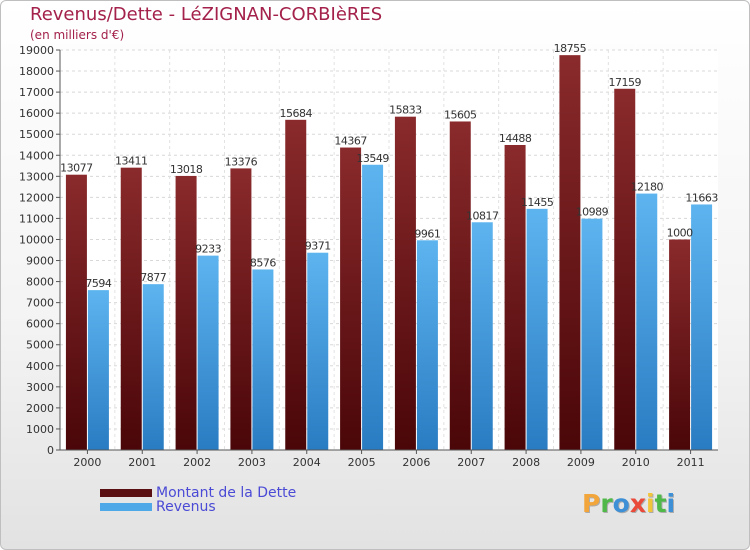 The width and height of the screenshot is (750, 550). What do you see at coordinates (537, 202) in the screenshot?
I see `data-label-revenus: 11455` at bounding box center [537, 202].